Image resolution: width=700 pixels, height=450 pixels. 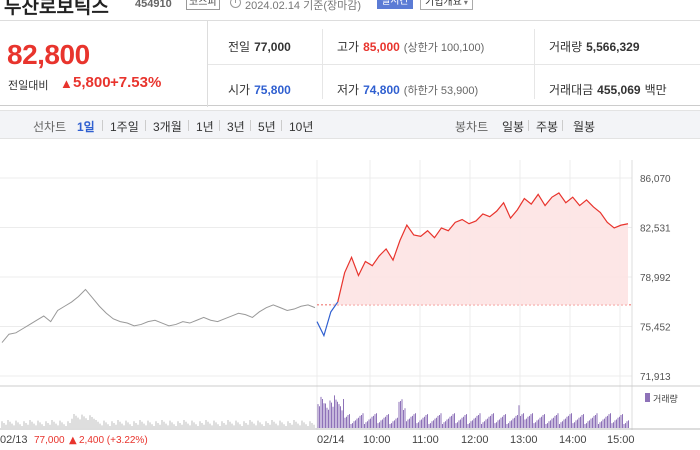 What do you see at coordinates (48, 54) in the screenshot?
I see `current-price: 82,800` at bounding box center [48, 54].